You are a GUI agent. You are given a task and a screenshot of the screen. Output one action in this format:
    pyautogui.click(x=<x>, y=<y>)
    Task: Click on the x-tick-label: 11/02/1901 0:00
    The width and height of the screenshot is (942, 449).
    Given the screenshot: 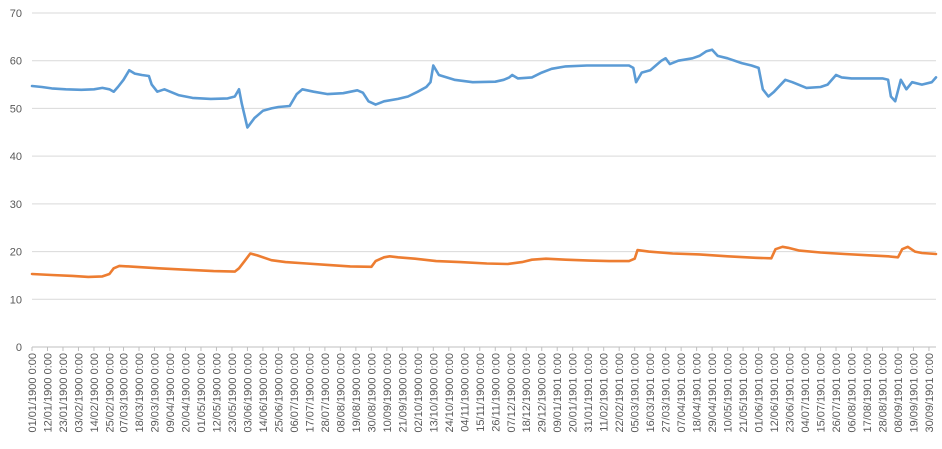 What is the action you would take?
    pyautogui.click(x=605, y=392)
    